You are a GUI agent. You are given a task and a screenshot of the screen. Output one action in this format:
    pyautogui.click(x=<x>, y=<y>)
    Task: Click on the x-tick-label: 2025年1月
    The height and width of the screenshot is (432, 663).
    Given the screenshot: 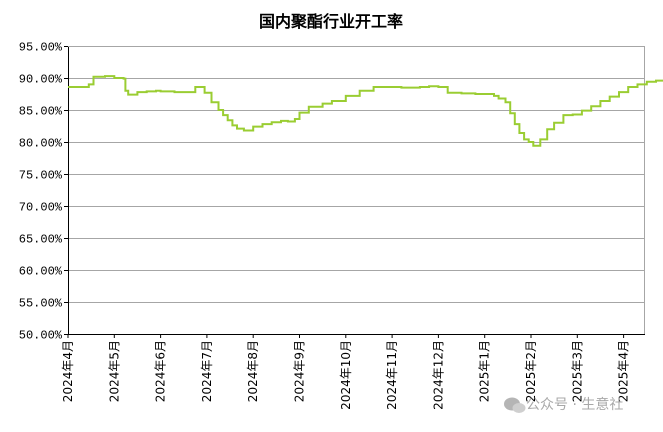 What is the action you would take?
    pyautogui.click(x=485, y=371)
    